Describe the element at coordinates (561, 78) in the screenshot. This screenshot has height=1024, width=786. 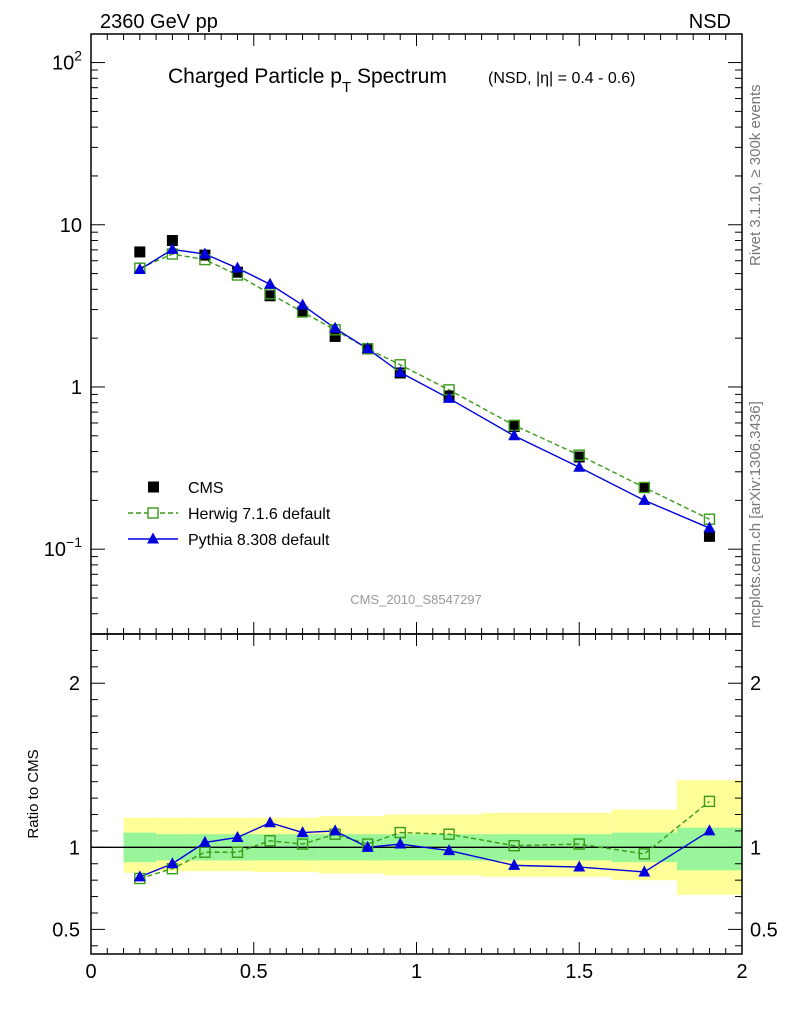
I see `chart-subtitle: (NSD, |η| = 0.4 - 0.6)` at that location.